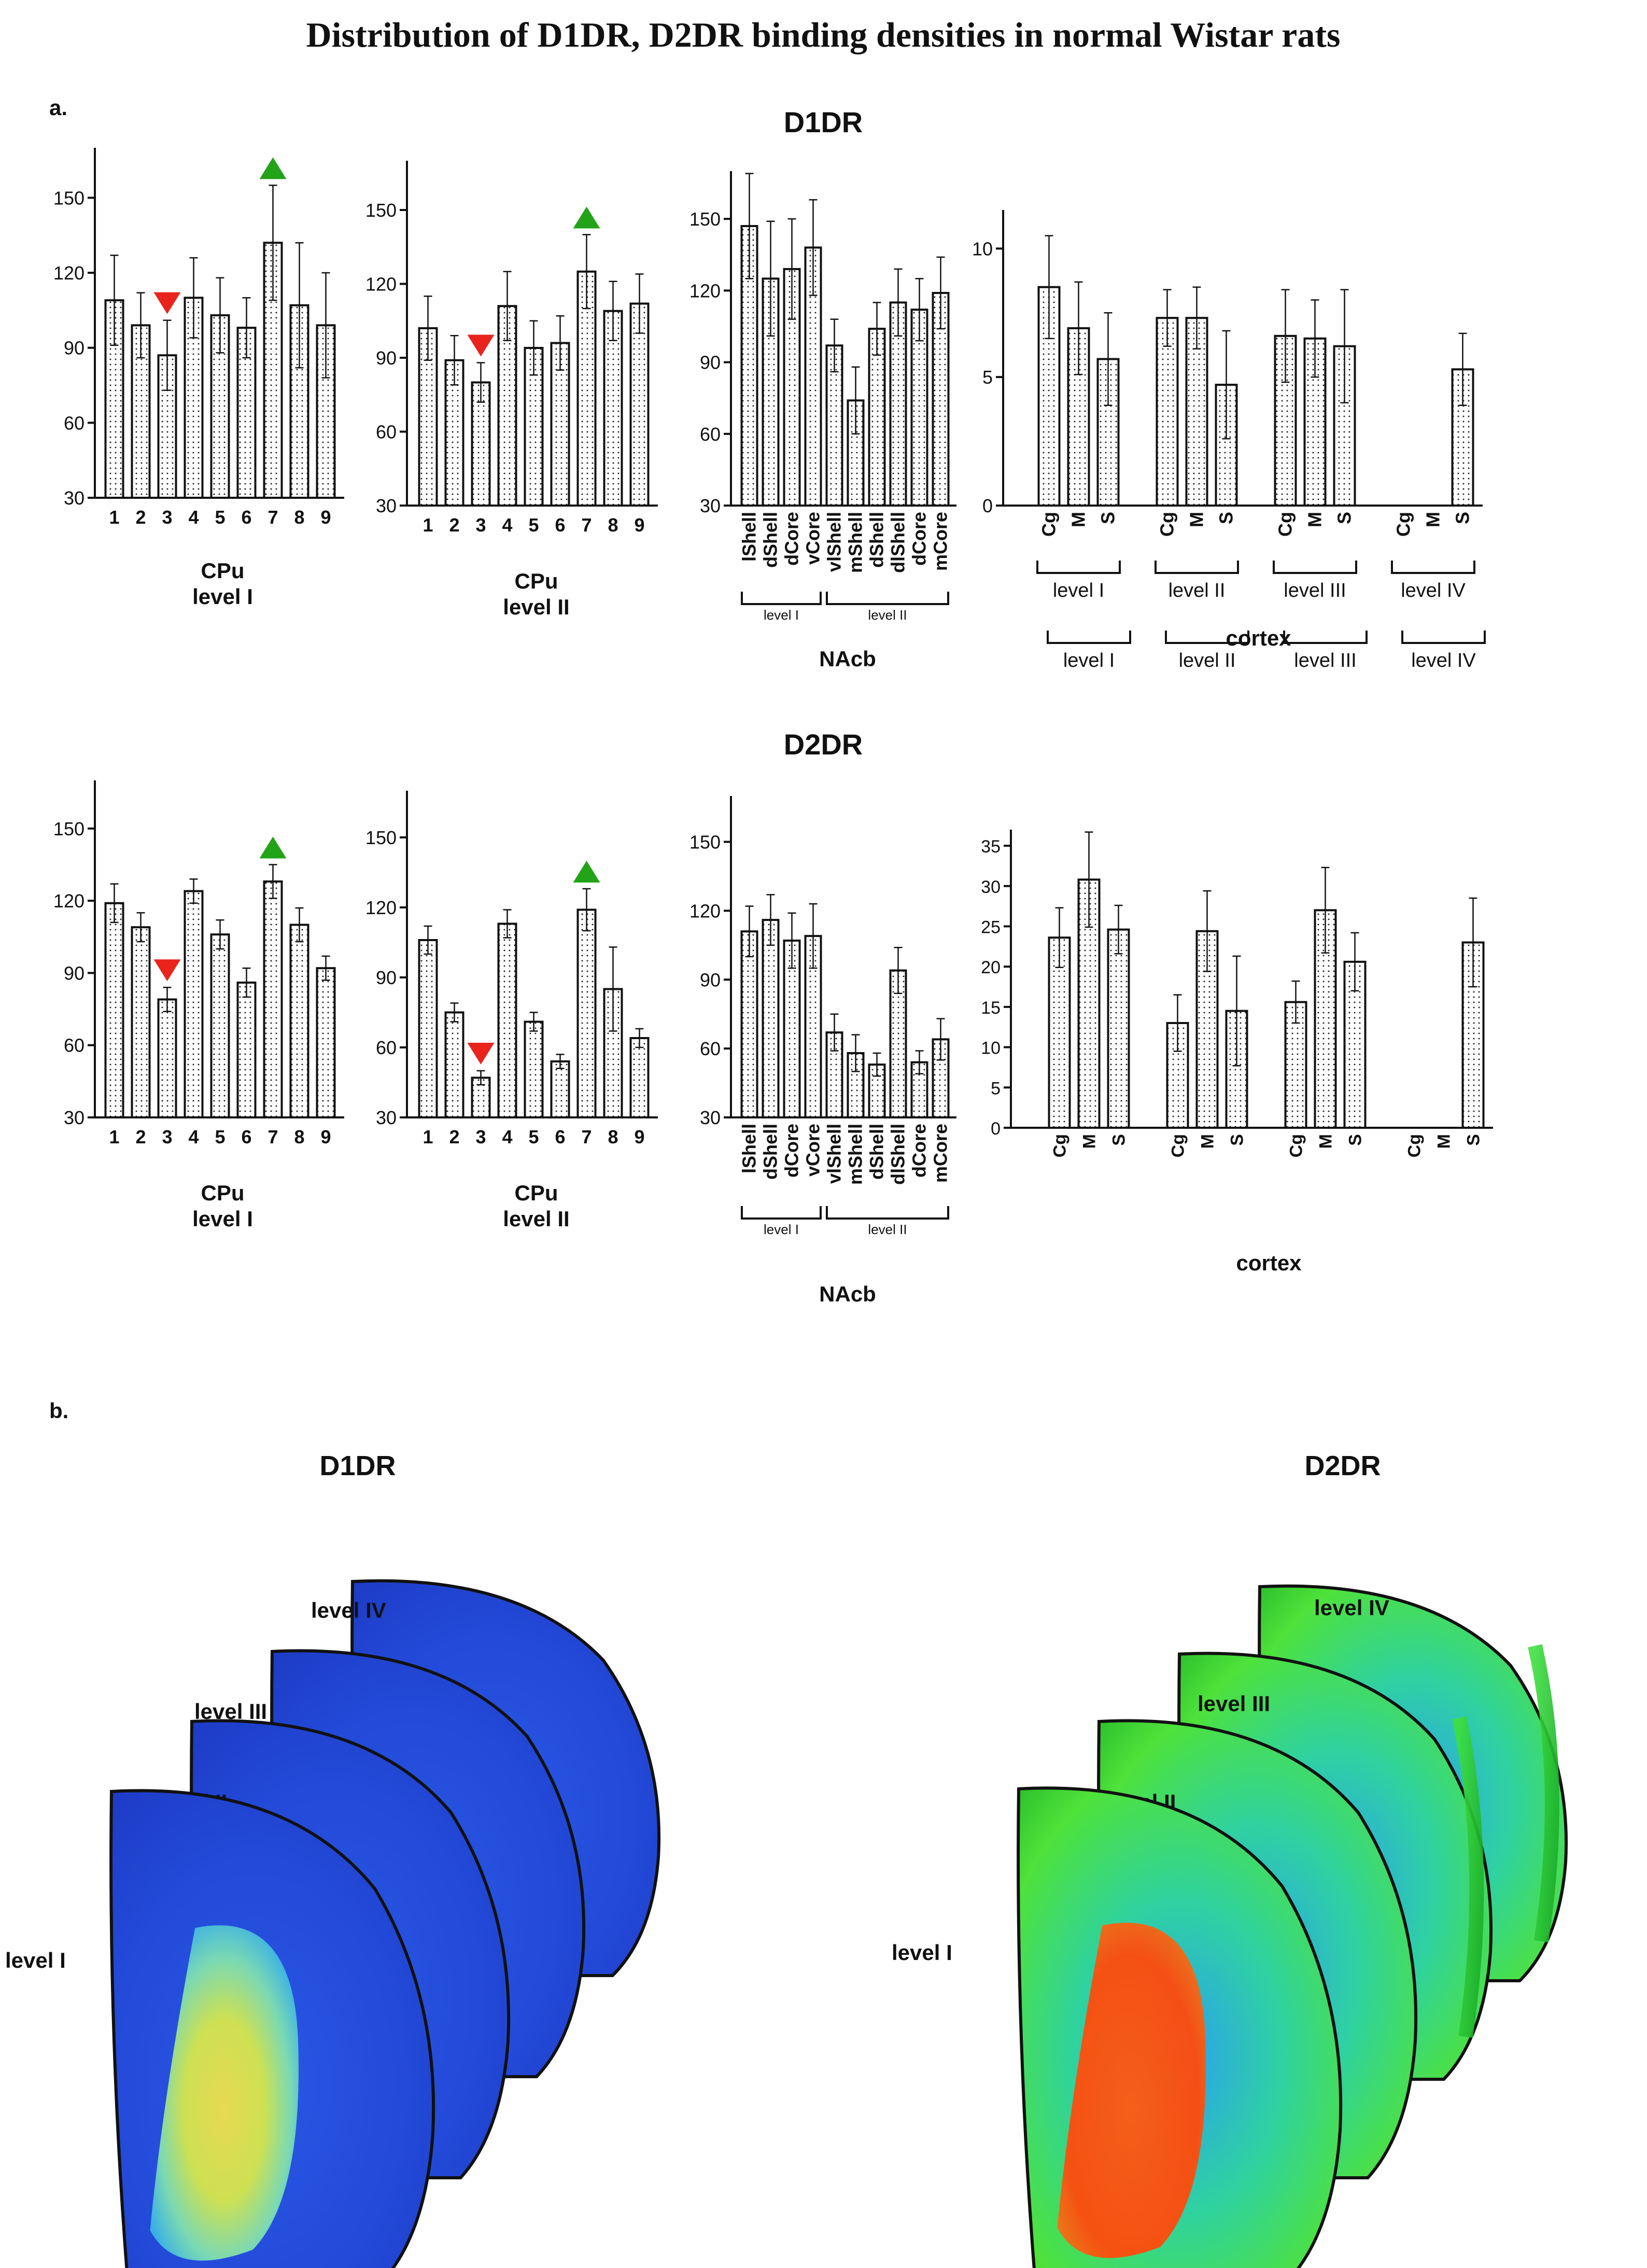 The height and width of the screenshot is (2268, 1647). What do you see at coordinates (749, 1148) in the screenshot?
I see `x-tick-label: lShell` at bounding box center [749, 1148].